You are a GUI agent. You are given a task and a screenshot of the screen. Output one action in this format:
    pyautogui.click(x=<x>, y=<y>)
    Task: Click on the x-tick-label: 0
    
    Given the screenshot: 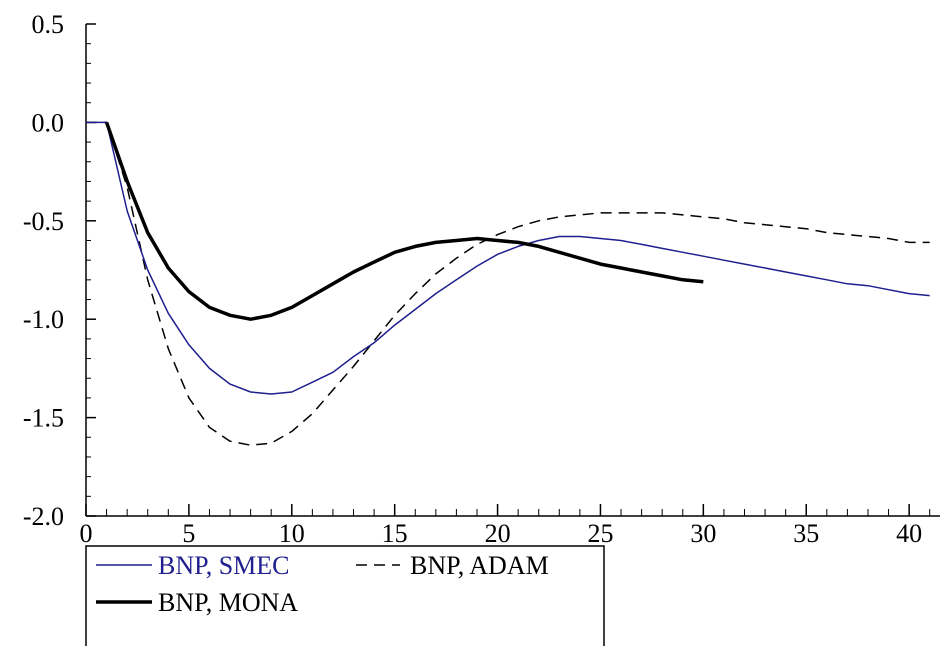 What is the action you would take?
    pyautogui.click(x=86, y=533)
    